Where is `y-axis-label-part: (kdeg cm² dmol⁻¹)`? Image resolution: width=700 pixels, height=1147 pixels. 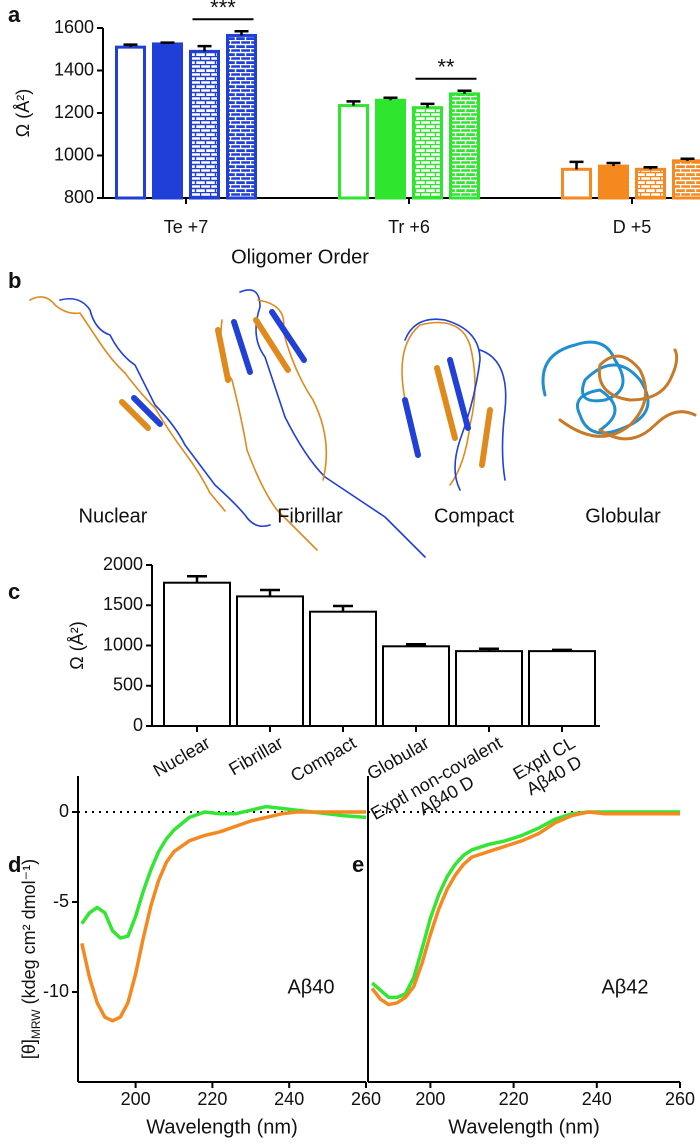
y-axis-label-part: (kdeg cm² dmol⁻¹) is located at coordinates (29, 934).